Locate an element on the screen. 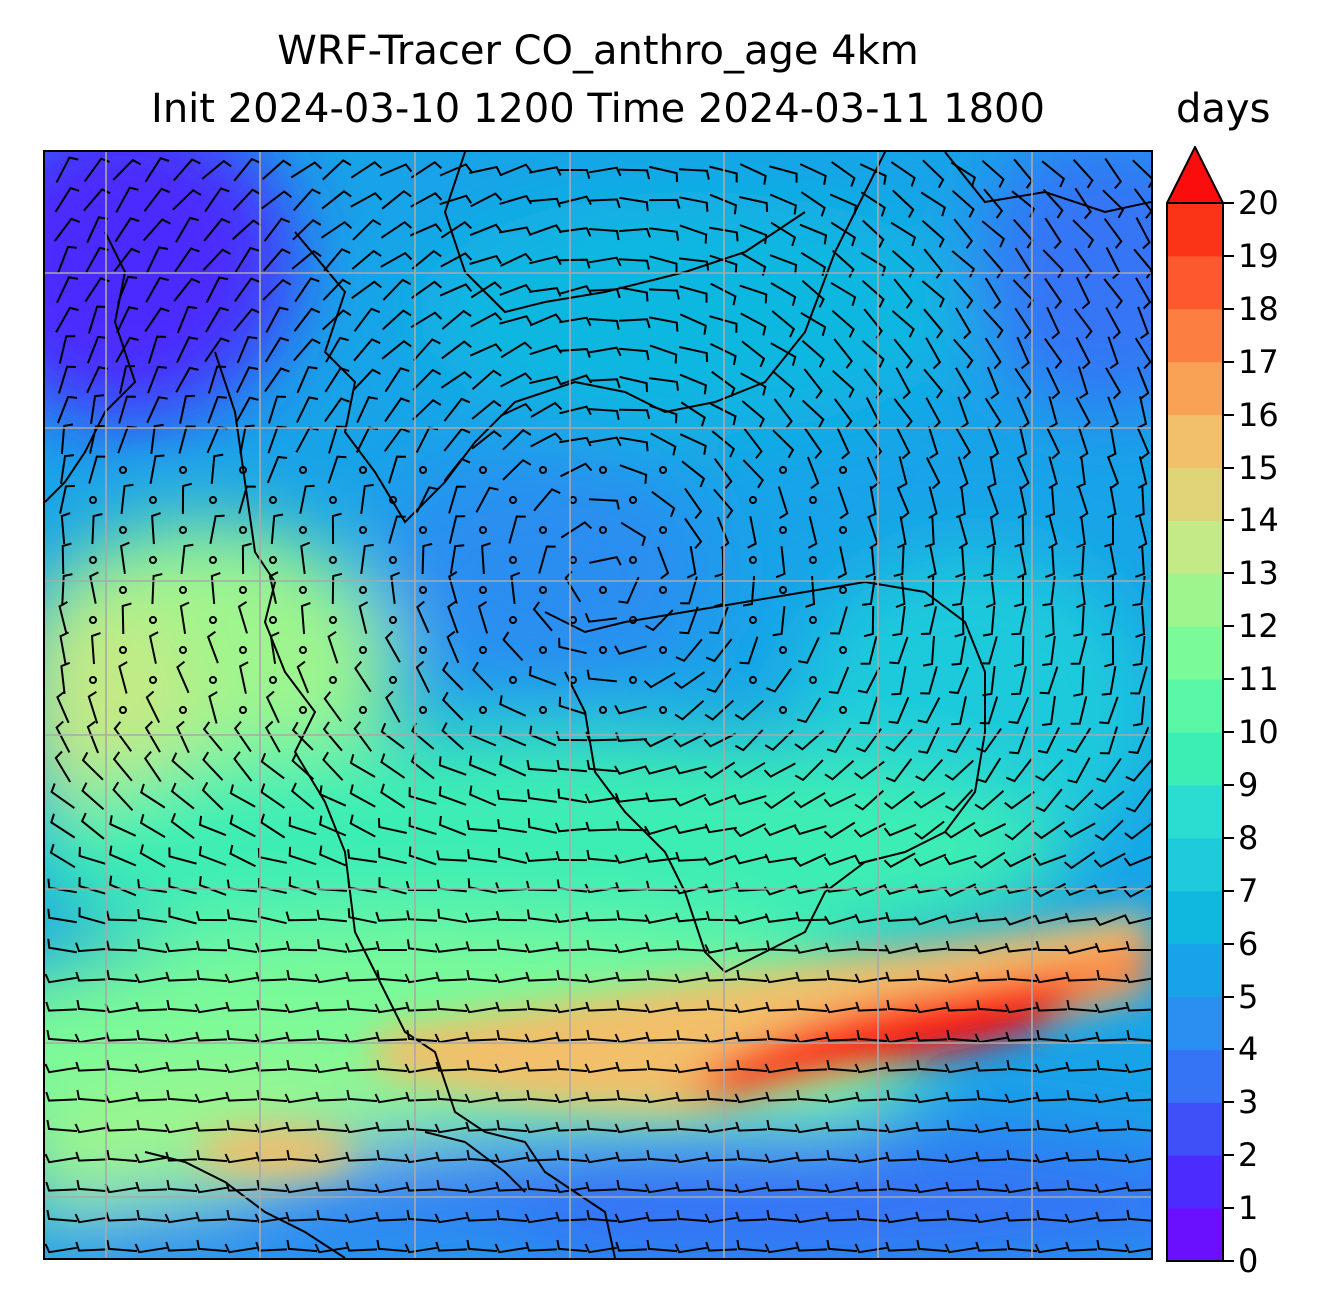 The width and height of the screenshot is (1334, 1313). colorbar-tick-mark is located at coordinates (1229, 361).